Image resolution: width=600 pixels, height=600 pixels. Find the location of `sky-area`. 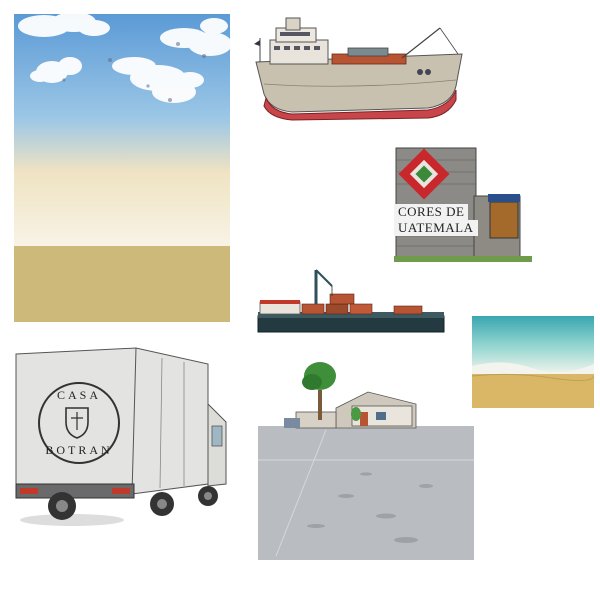

sky-area is located at coordinates (122, 130).